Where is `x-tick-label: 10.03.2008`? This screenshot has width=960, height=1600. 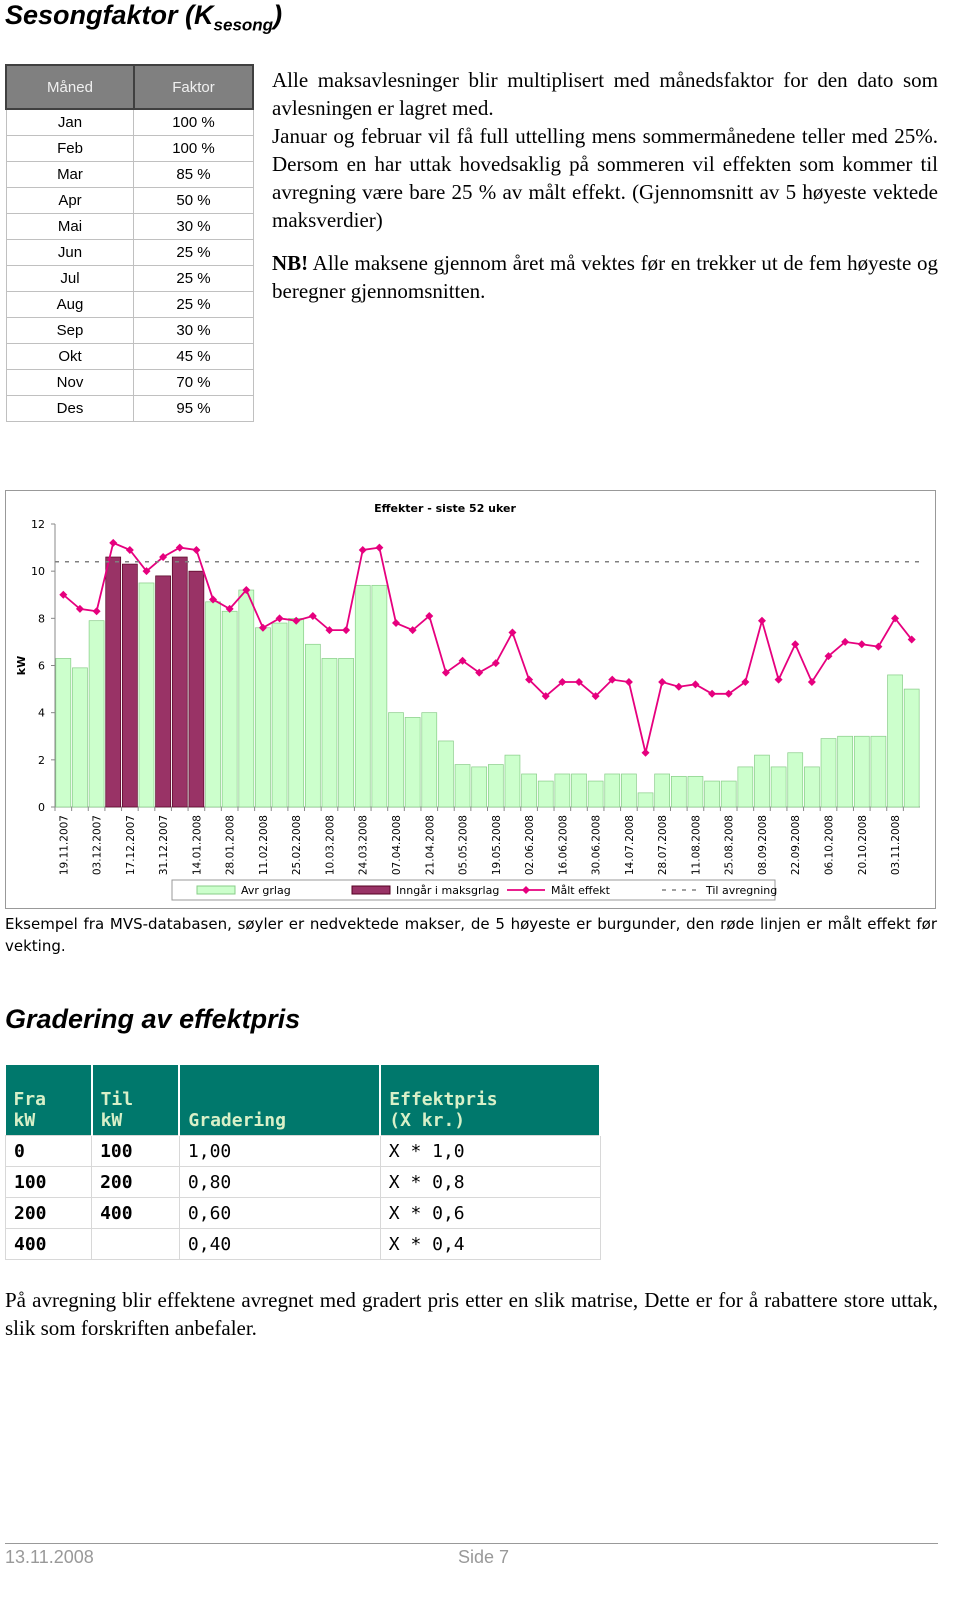 x-tick-label: 10.03.2008 is located at coordinates (330, 845).